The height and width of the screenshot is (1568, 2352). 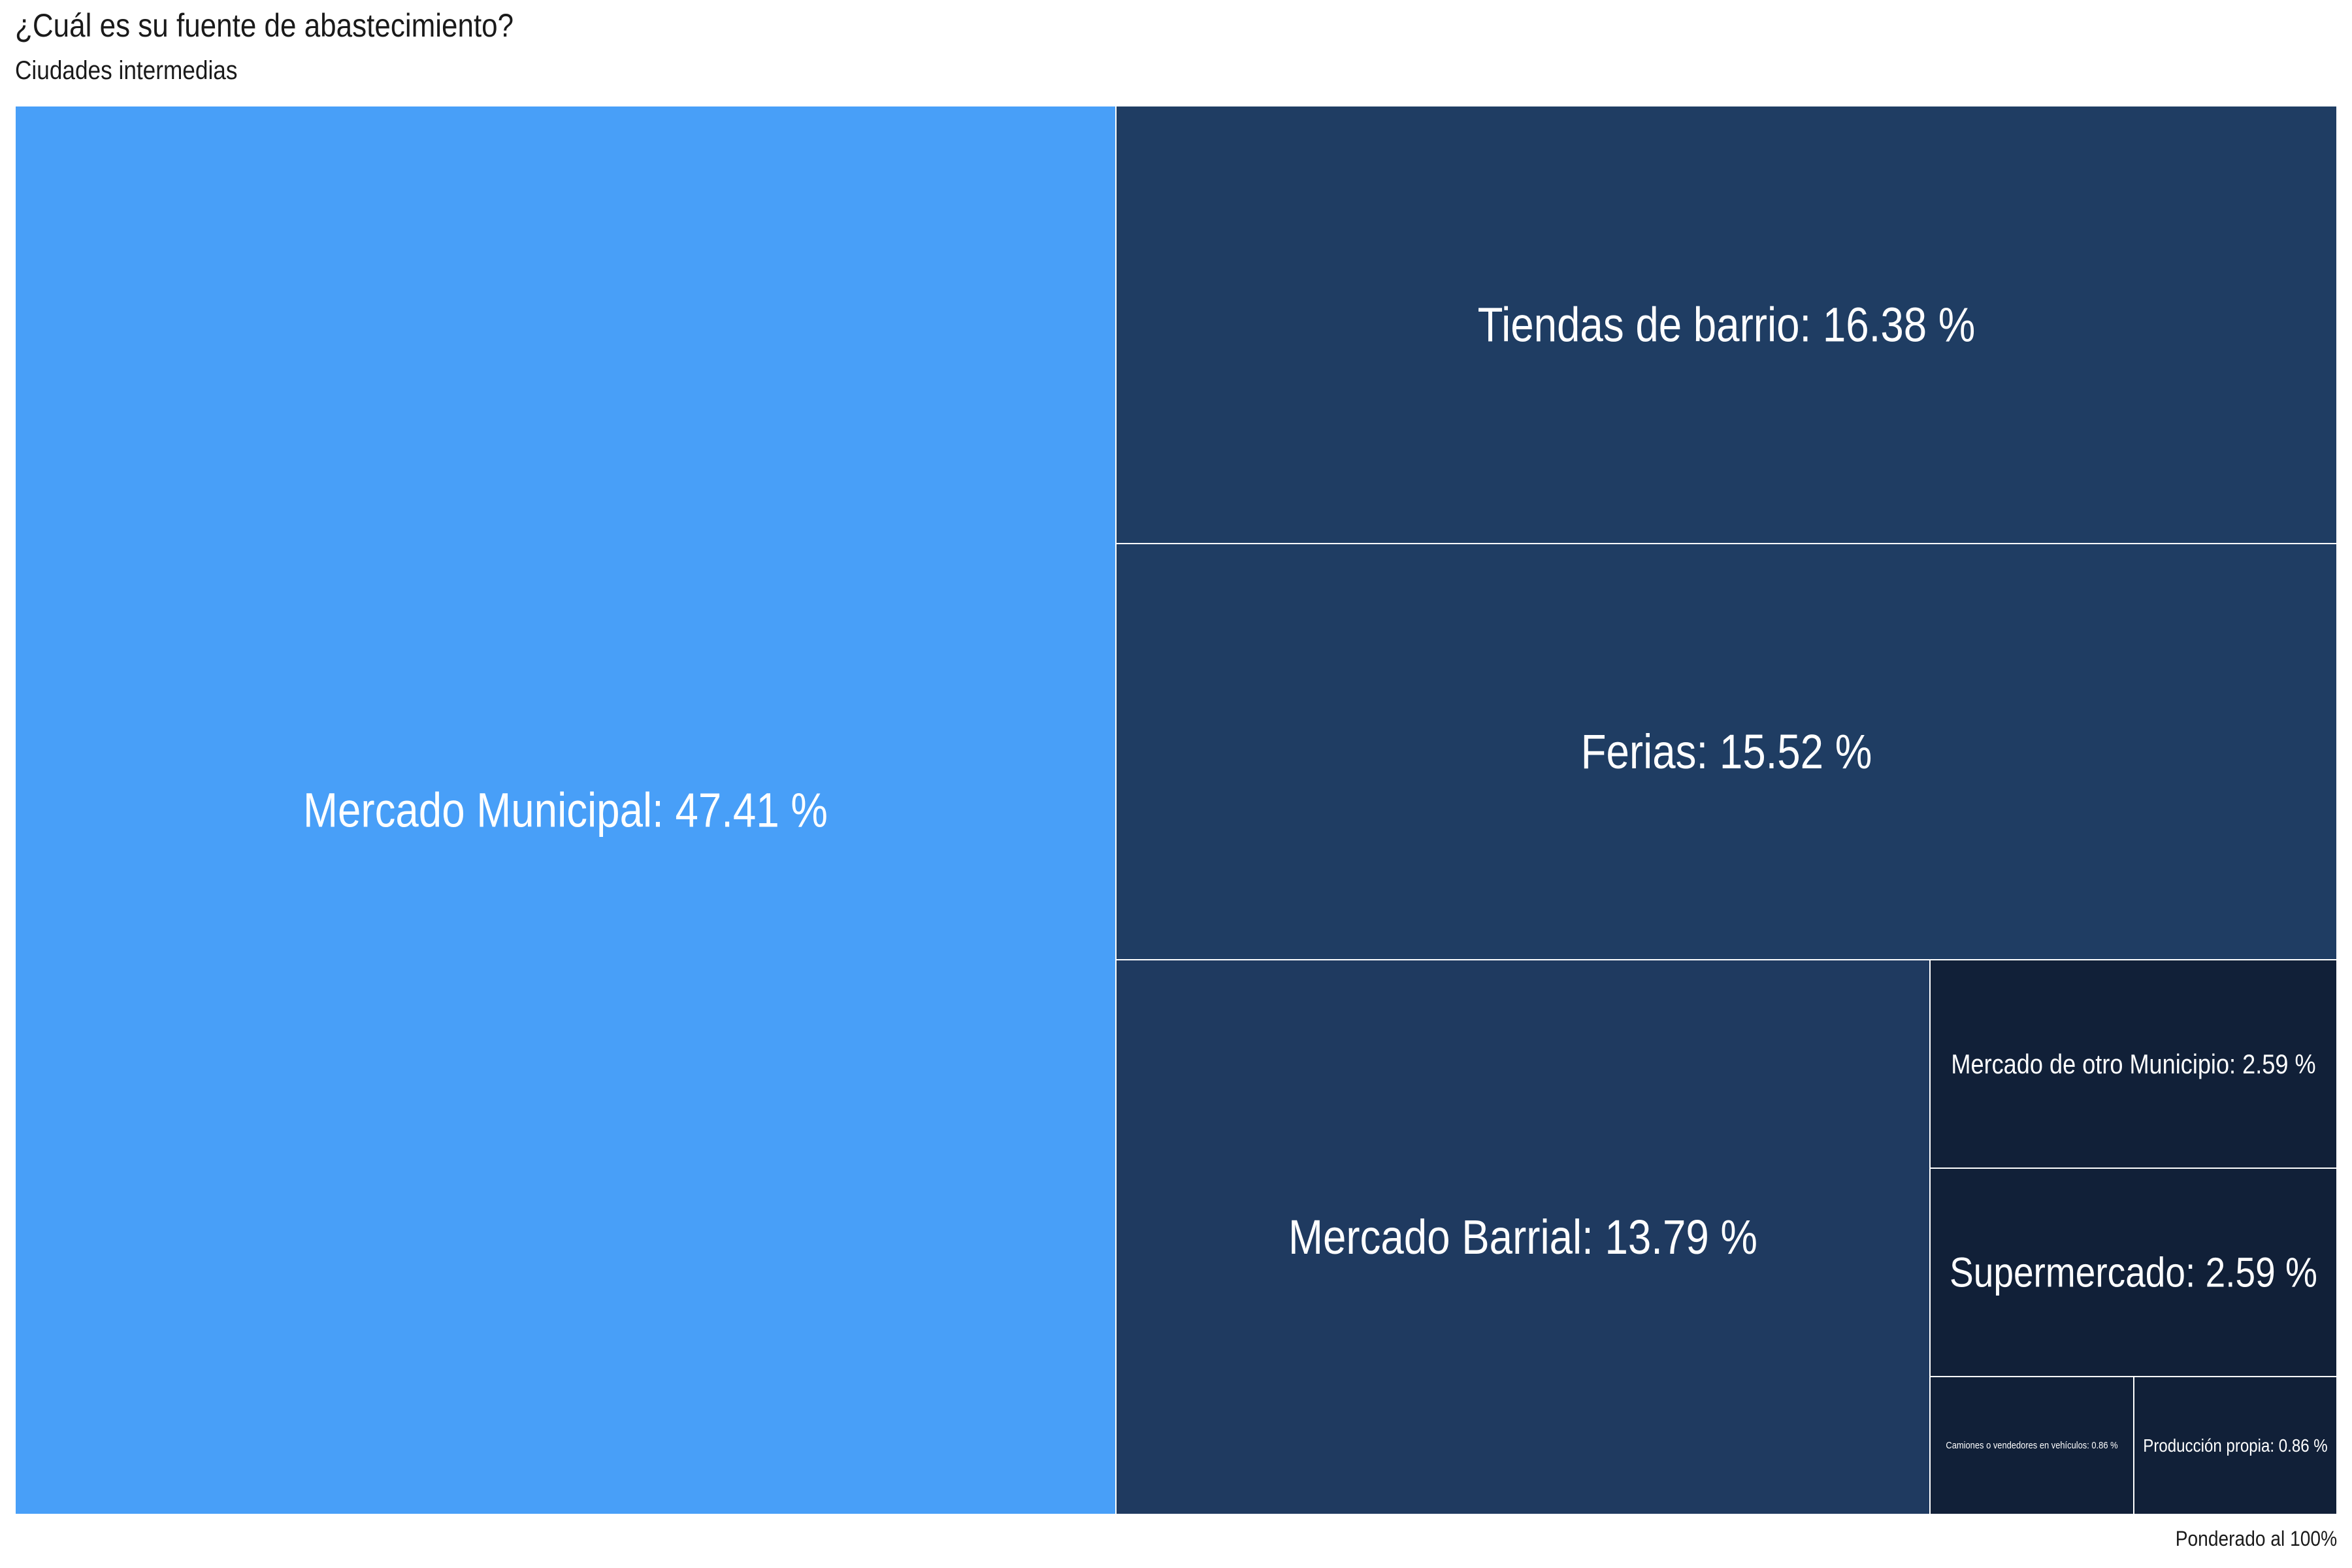 I want to click on treemap-label: Mercado Barrial: 13.79 %, so click(x=1522, y=1237).